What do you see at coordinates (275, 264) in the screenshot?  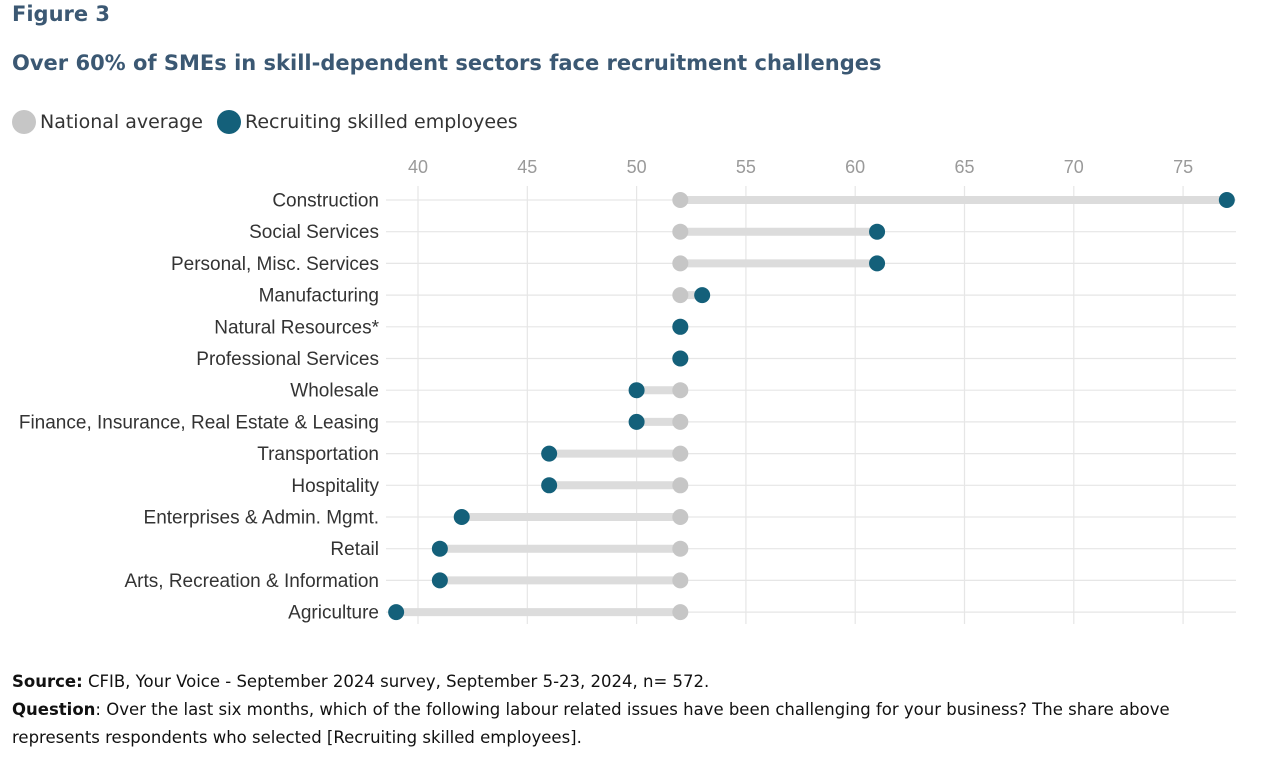 I see `category-label: Personal, Misc. Services` at bounding box center [275, 264].